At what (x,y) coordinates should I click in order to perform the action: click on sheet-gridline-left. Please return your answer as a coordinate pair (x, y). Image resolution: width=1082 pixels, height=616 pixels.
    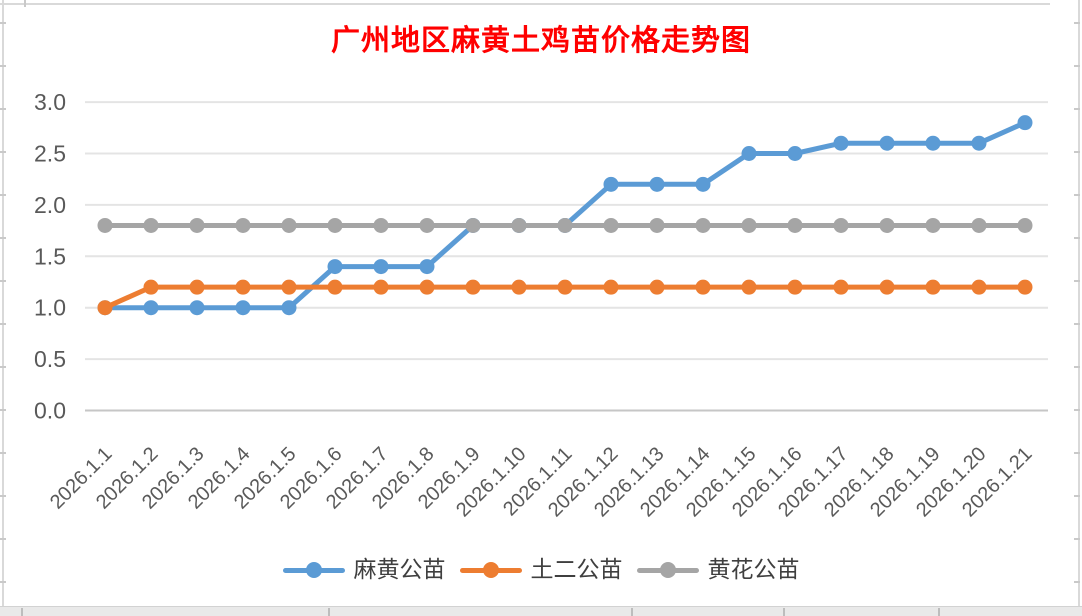
    Looking at the image, I should click on (3, 303).